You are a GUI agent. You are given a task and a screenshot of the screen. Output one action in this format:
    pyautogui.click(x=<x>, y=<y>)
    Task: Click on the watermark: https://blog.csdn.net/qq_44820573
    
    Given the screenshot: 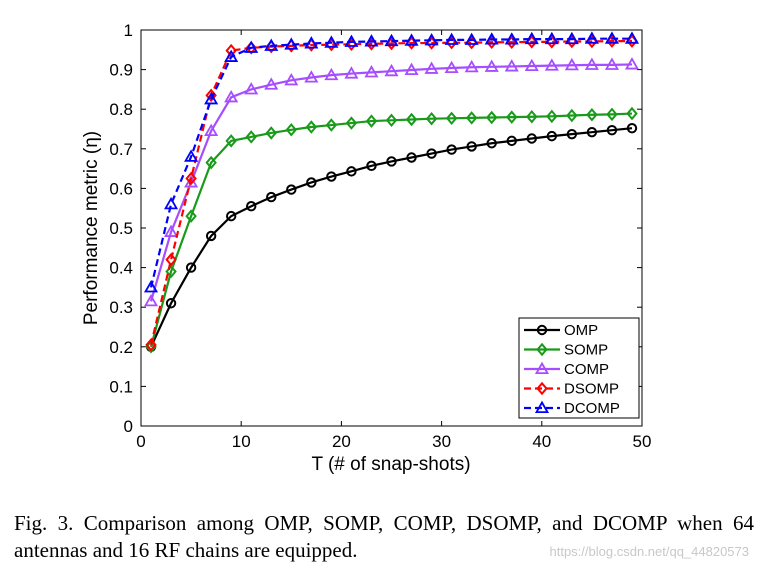 What is the action you would take?
    pyautogui.click(x=649, y=551)
    